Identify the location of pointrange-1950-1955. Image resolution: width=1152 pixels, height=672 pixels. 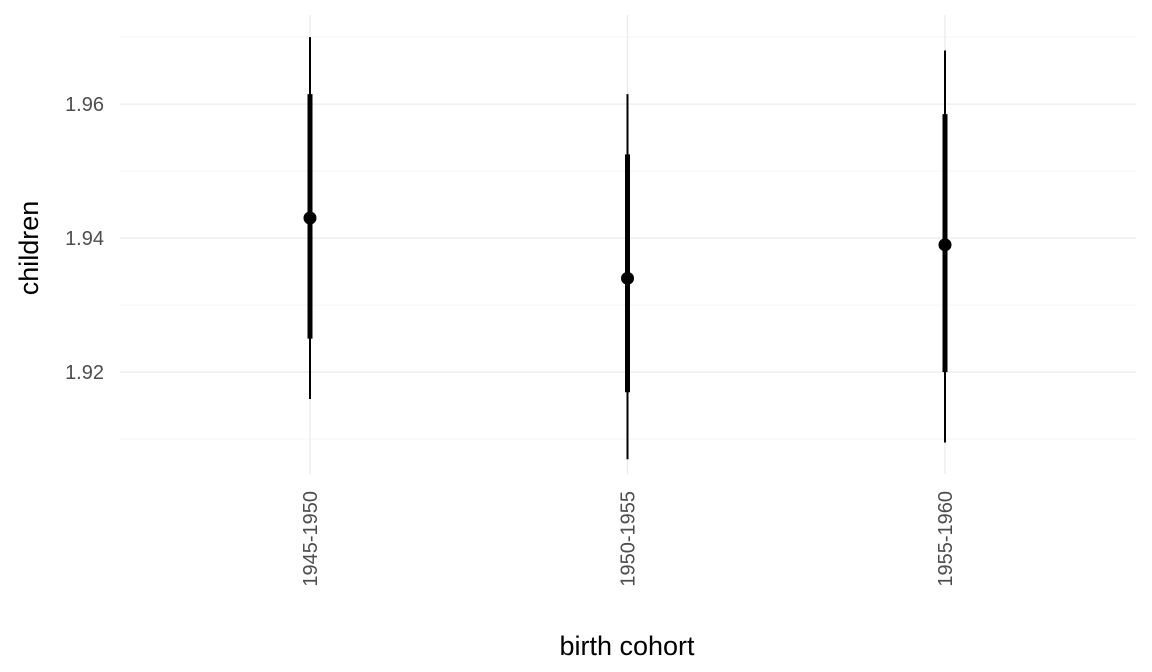
(627, 277).